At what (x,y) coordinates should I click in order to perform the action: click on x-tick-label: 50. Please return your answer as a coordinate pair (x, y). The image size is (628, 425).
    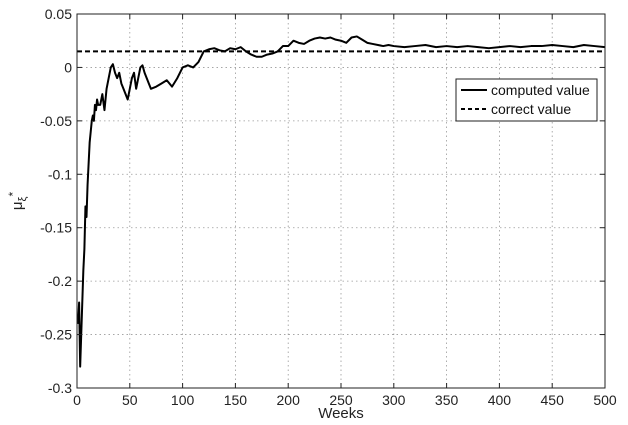
    Looking at the image, I should click on (130, 400).